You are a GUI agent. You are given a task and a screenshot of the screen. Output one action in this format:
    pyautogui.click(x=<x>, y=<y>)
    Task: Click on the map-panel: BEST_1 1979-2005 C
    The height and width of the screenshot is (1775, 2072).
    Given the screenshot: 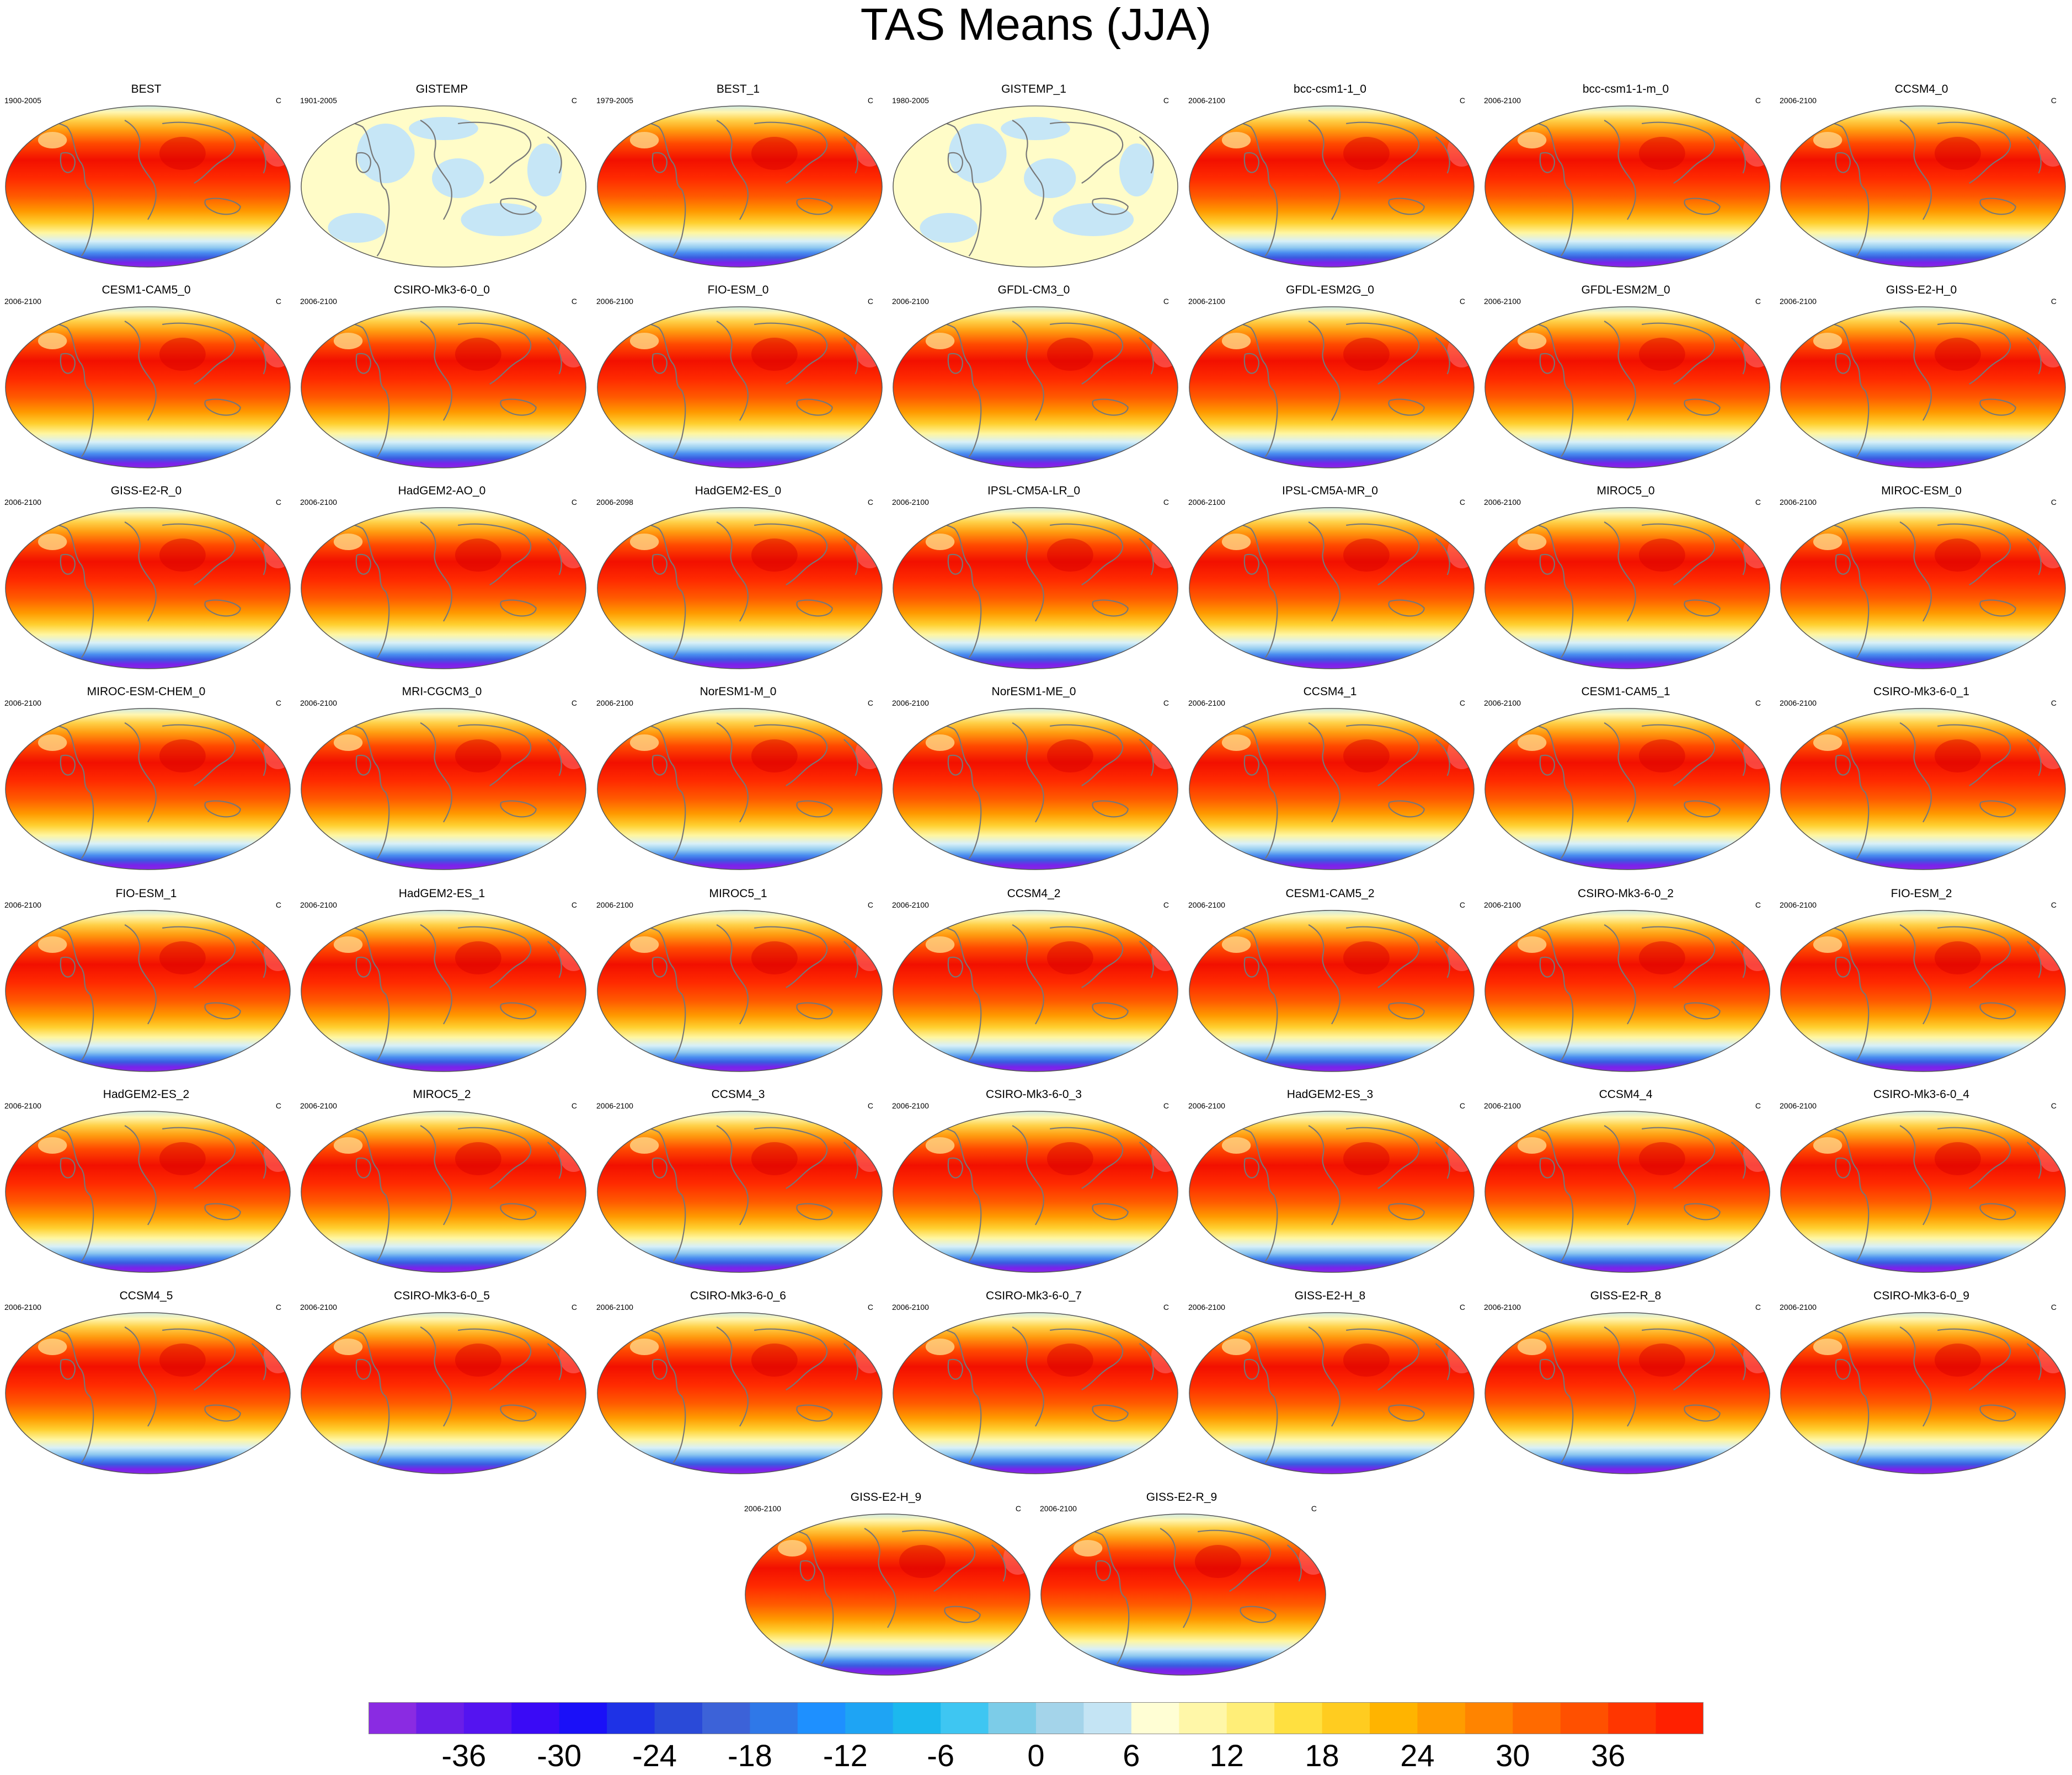 What is the action you would take?
    pyautogui.click(x=738, y=175)
    